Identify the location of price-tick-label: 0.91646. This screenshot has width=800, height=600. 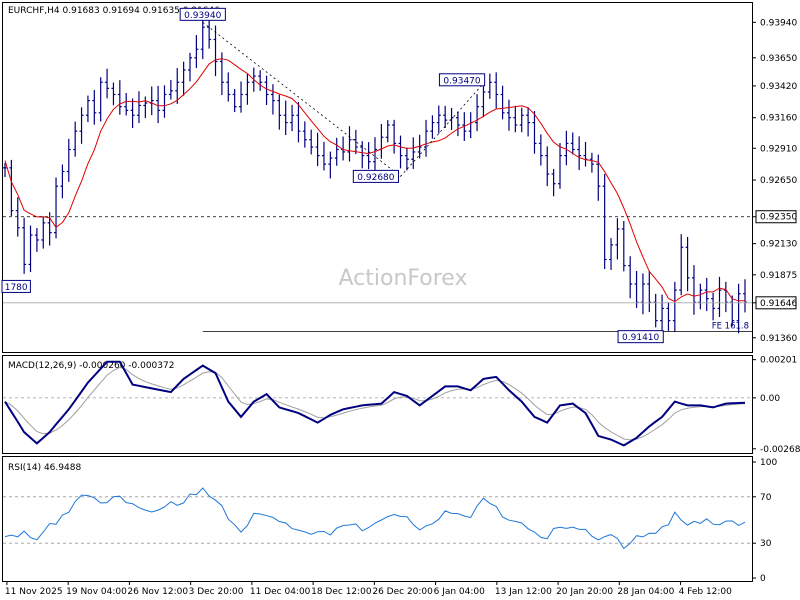
(778, 304).